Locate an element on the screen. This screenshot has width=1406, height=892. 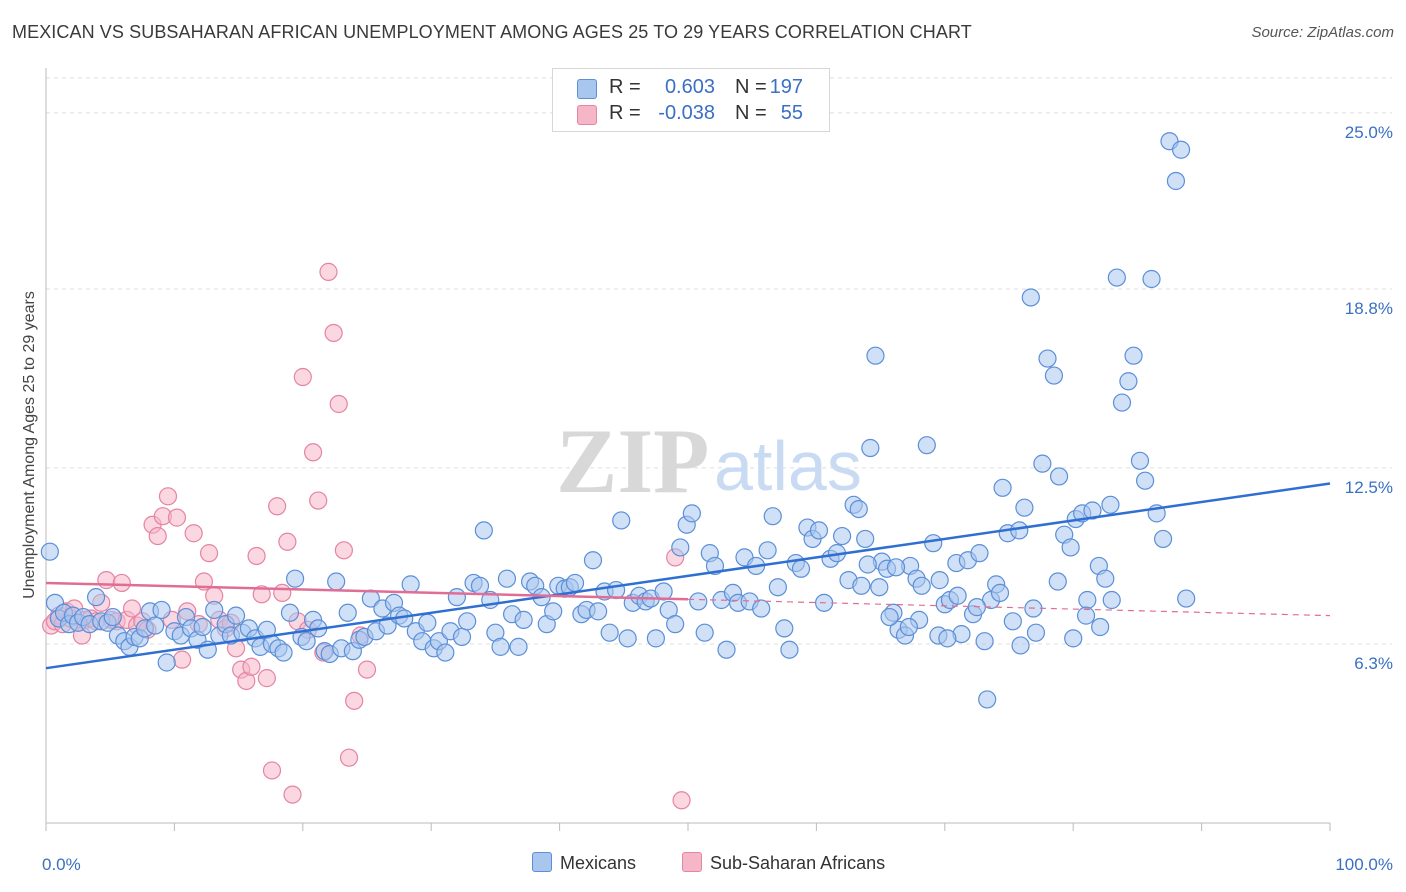
bottom-legend-label-subsaharan: Sub-Saharan Africans is located at coordinates (798, 863).